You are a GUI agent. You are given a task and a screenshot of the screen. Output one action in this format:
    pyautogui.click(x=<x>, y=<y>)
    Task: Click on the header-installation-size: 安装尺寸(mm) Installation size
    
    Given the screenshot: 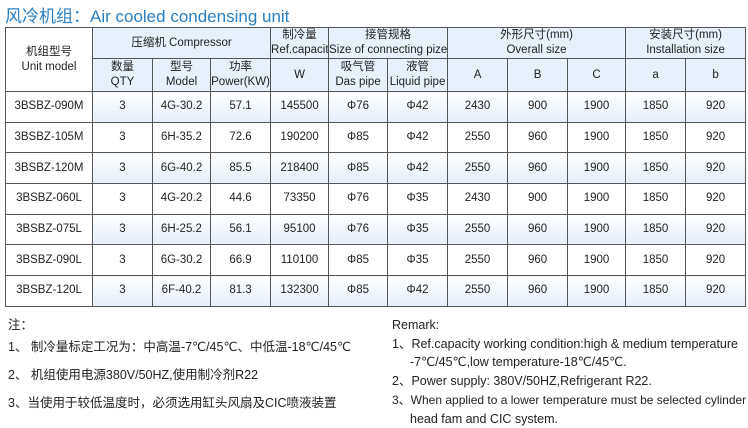 What is the action you would take?
    pyautogui.click(x=686, y=43)
    